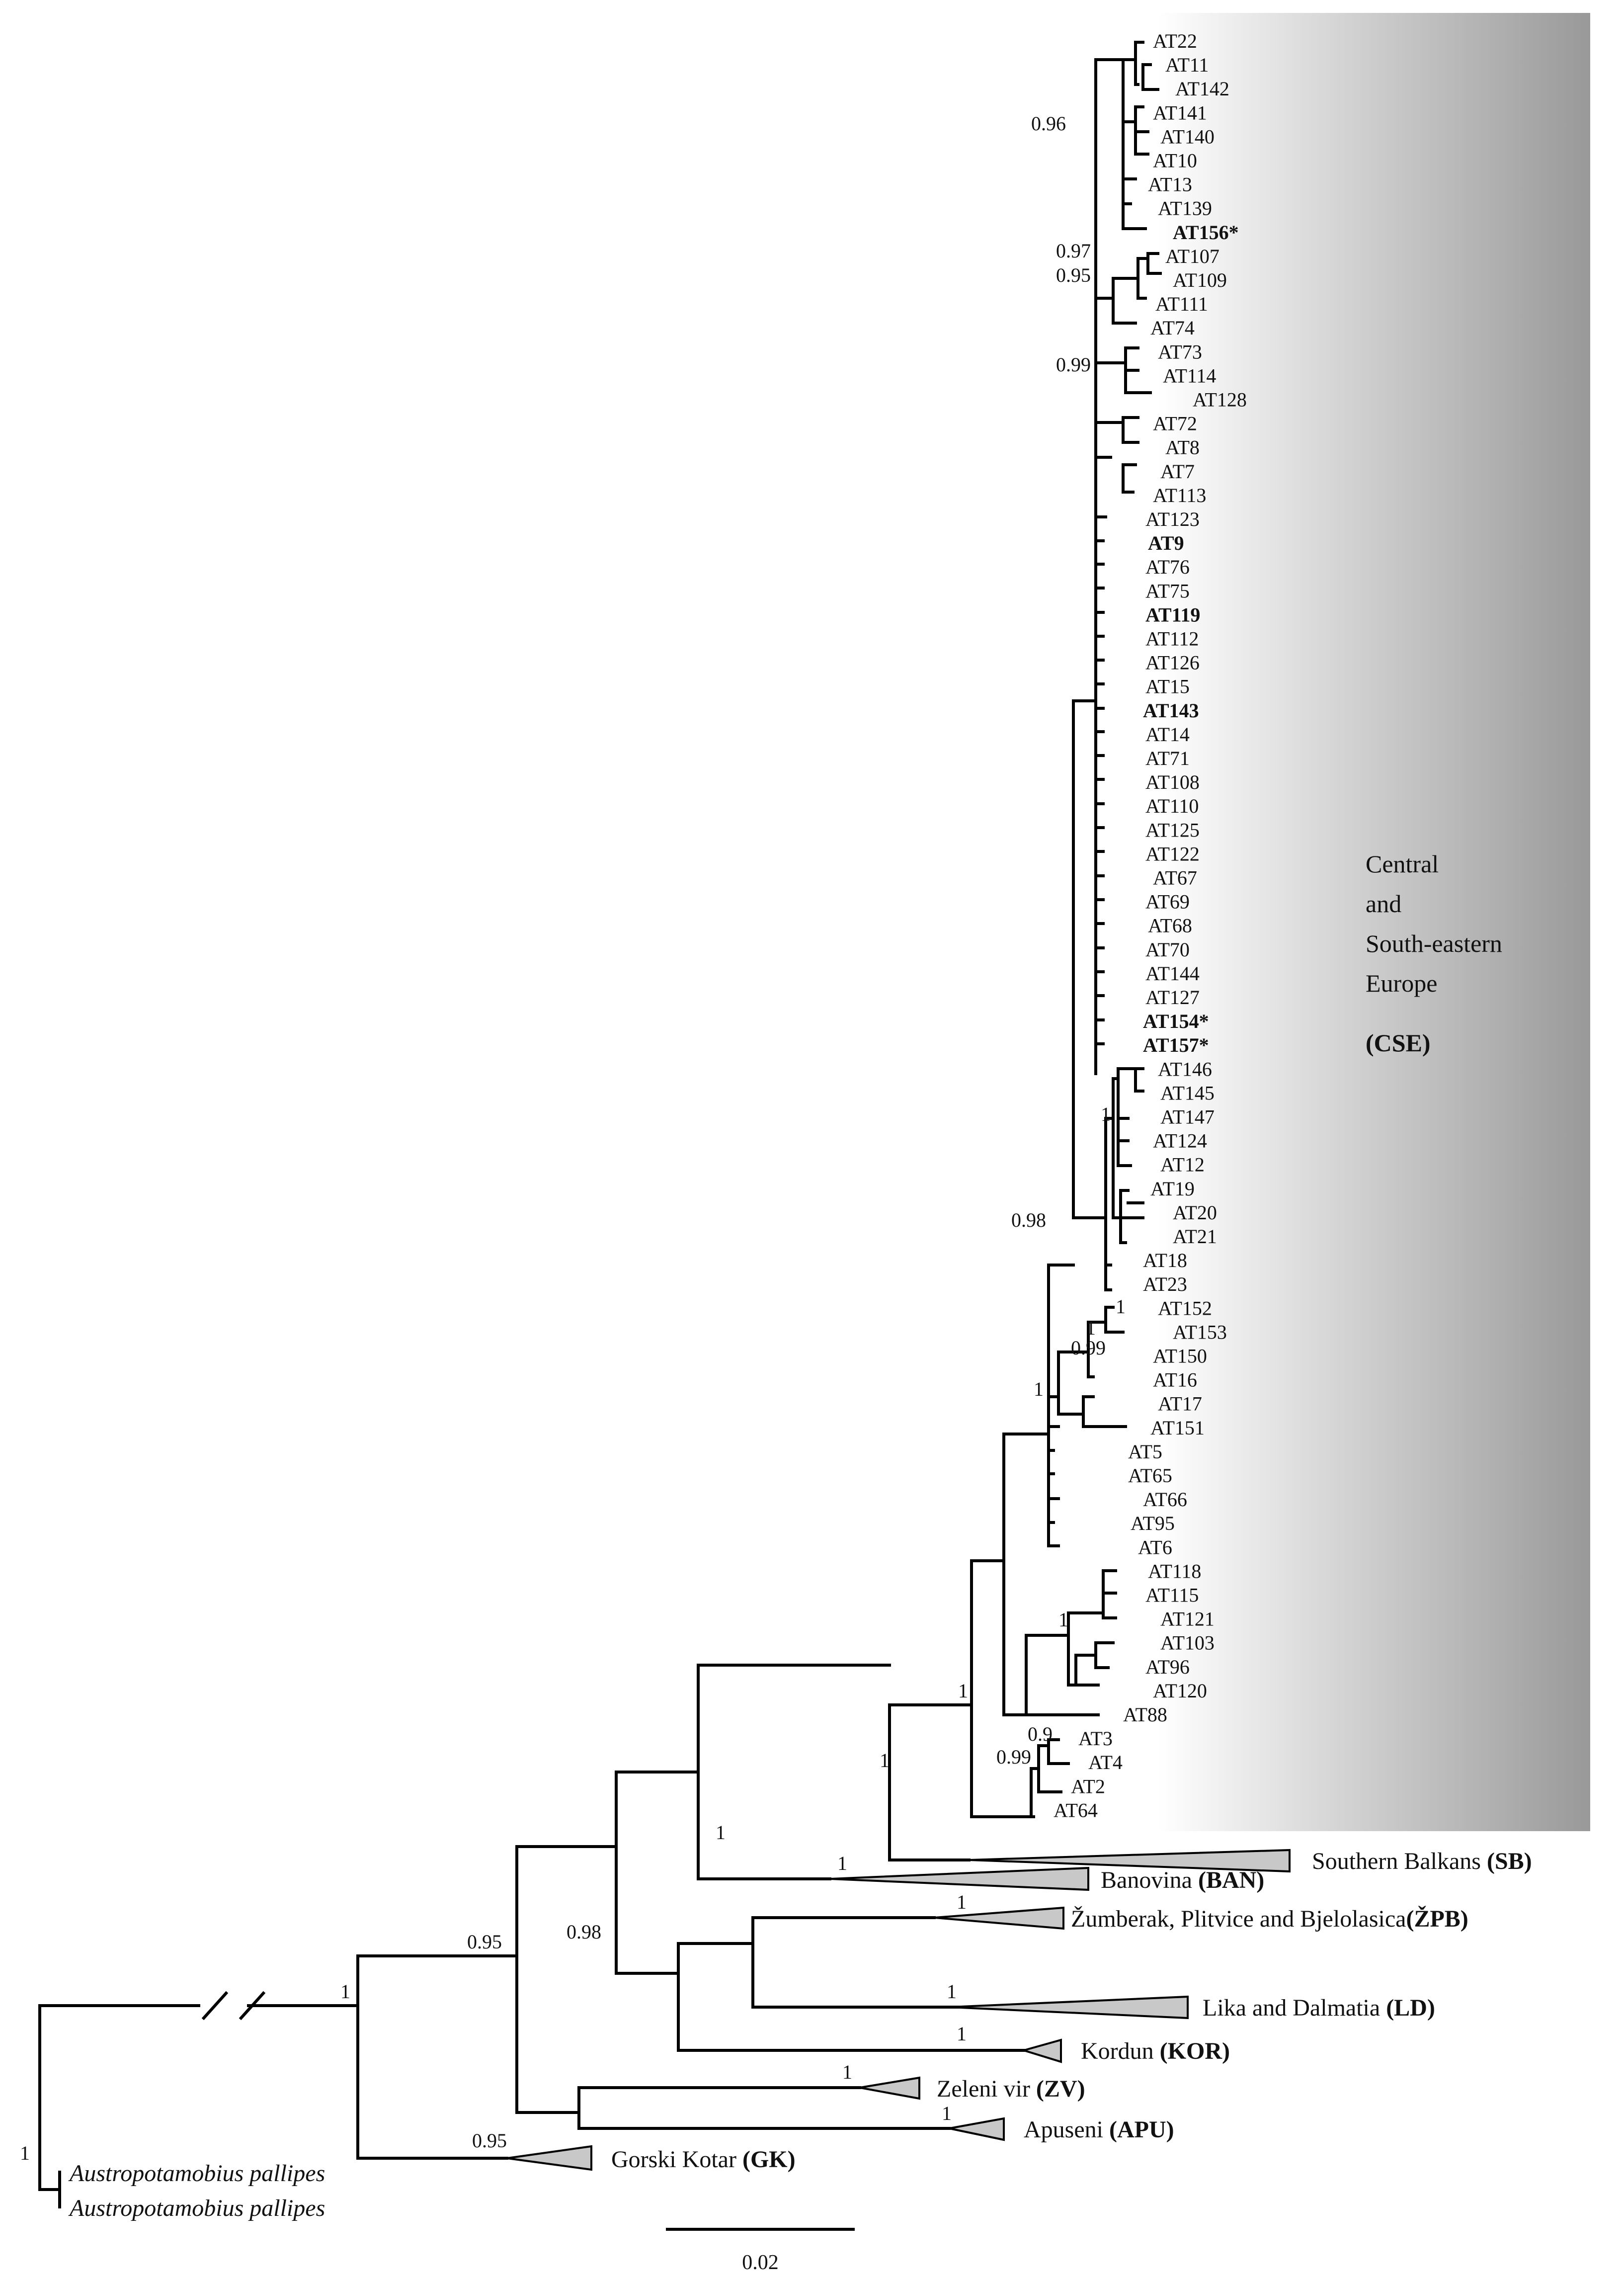  What do you see at coordinates (1001, 1688) in the screenshot?
I see `branch-node-1955` at bounding box center [1001, 1688].